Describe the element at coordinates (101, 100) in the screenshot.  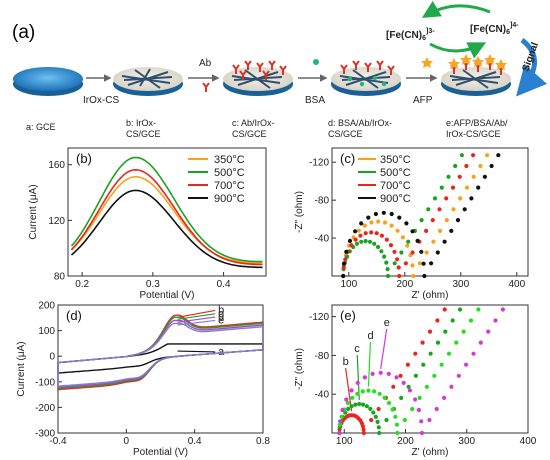
I see `step-label-irox: IrOx-CS` at that location.